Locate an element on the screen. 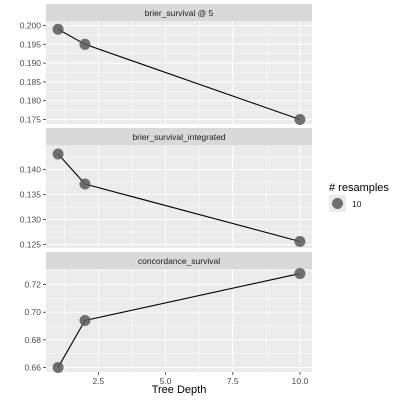  y-tick-label: 0.66 is located at coordinates (32, 367).